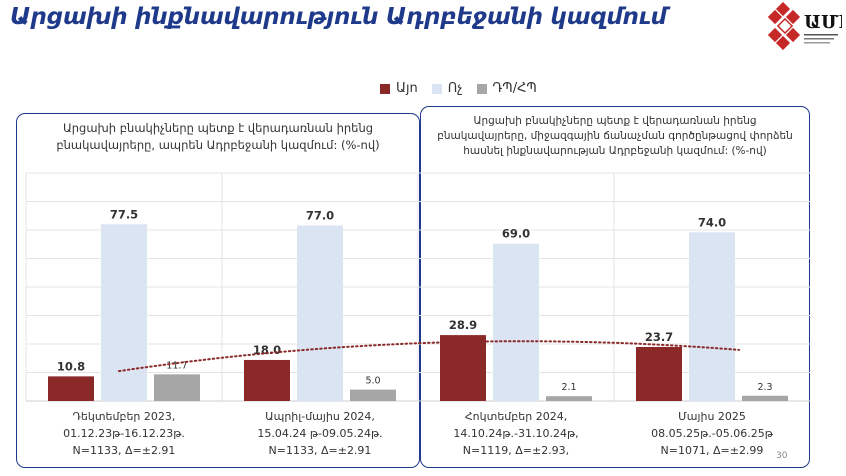  I want to click on logo-icon: ԱՄԻ, so click(805, 26).